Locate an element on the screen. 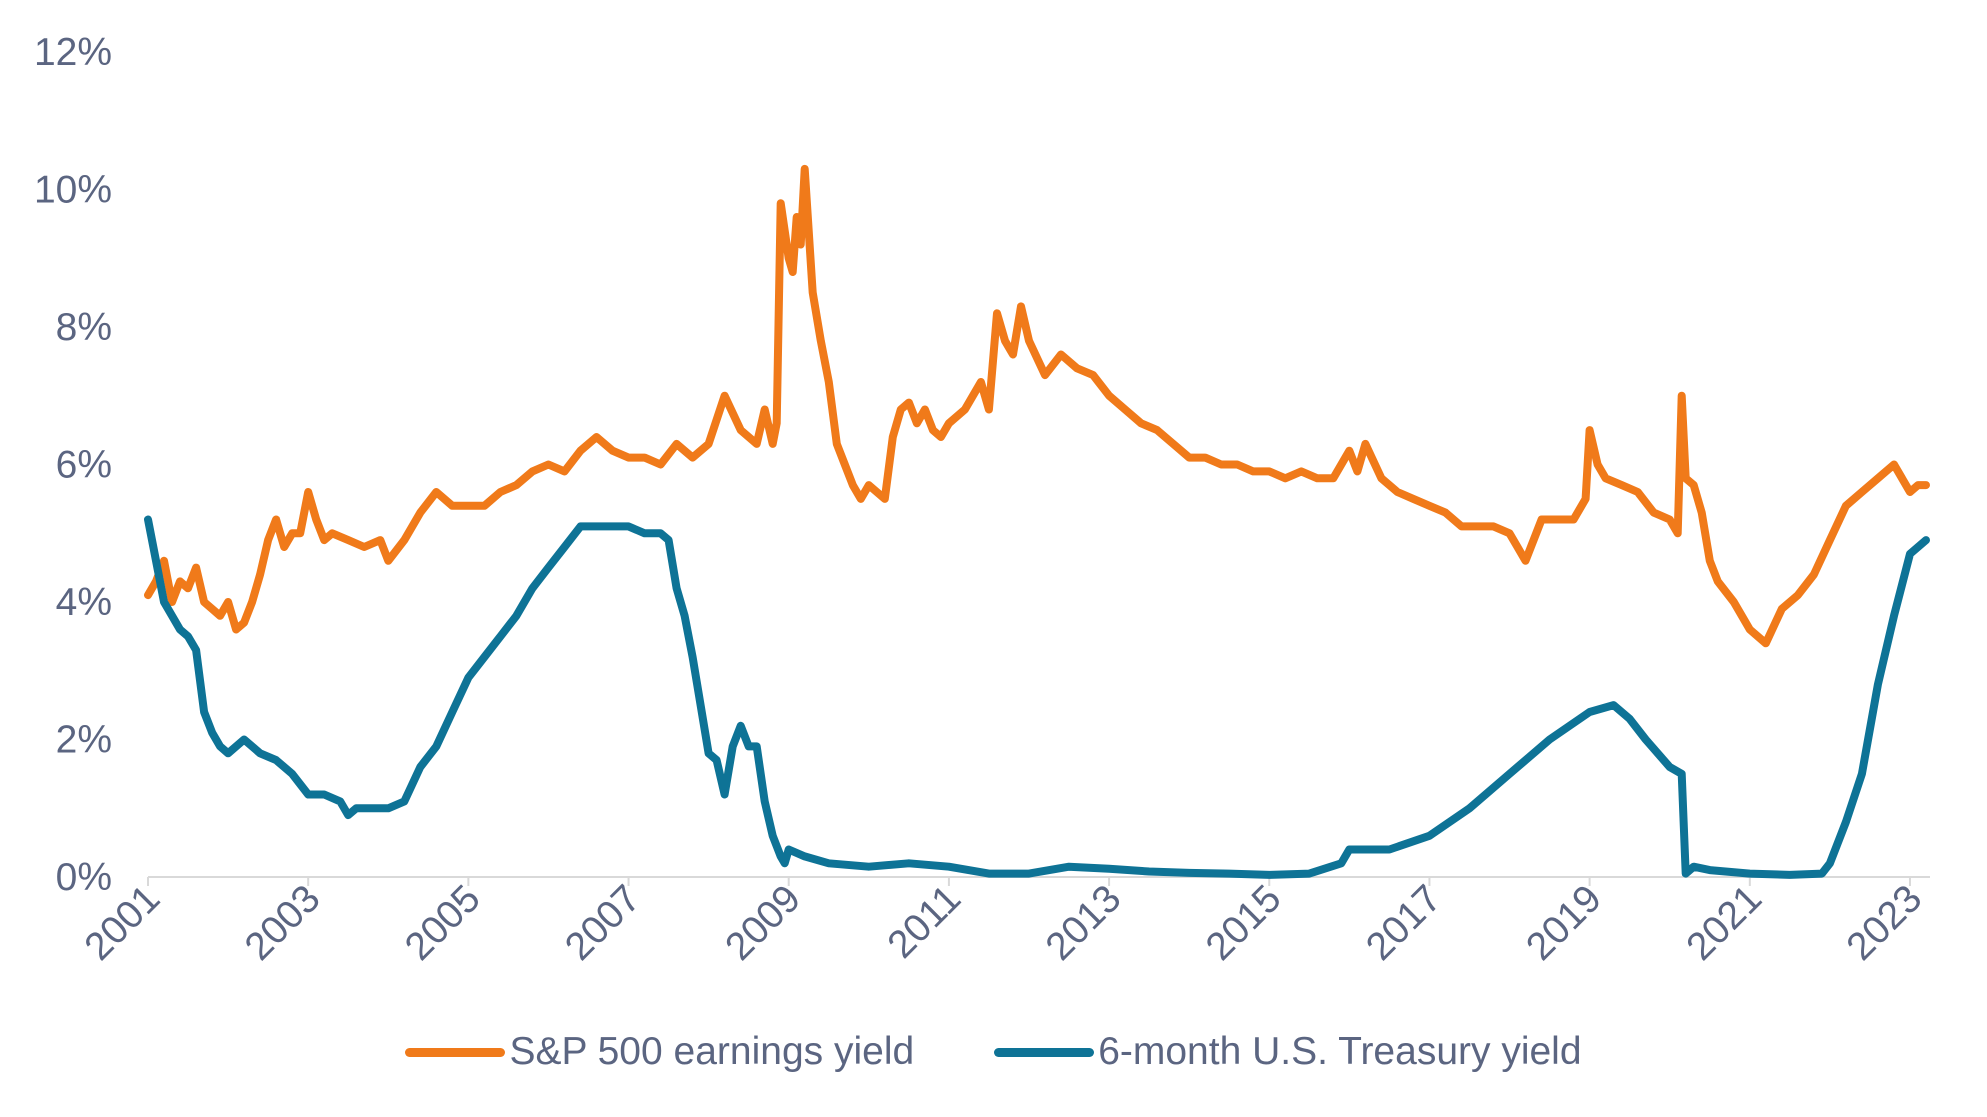 Image resolution: width=1987 pixels, height=1117 pixels. x-tick-label: 2003 is located at coordinates (283, 923).